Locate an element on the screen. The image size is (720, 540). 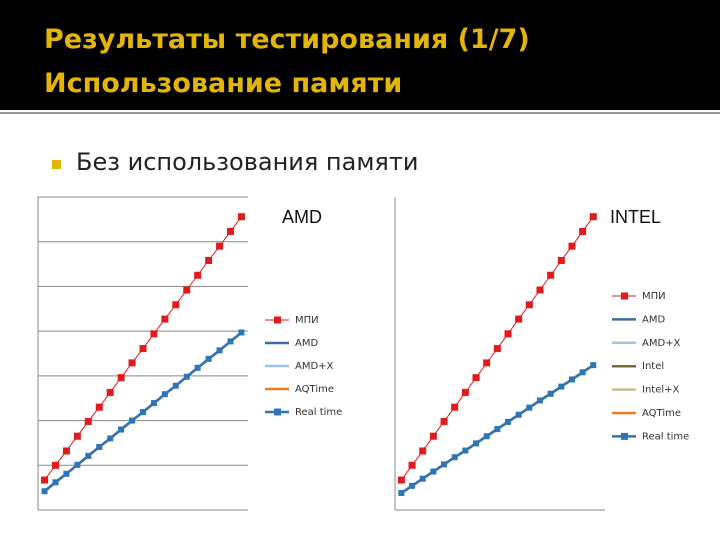
chart-title: AMD is located at coordinates (302, 217).